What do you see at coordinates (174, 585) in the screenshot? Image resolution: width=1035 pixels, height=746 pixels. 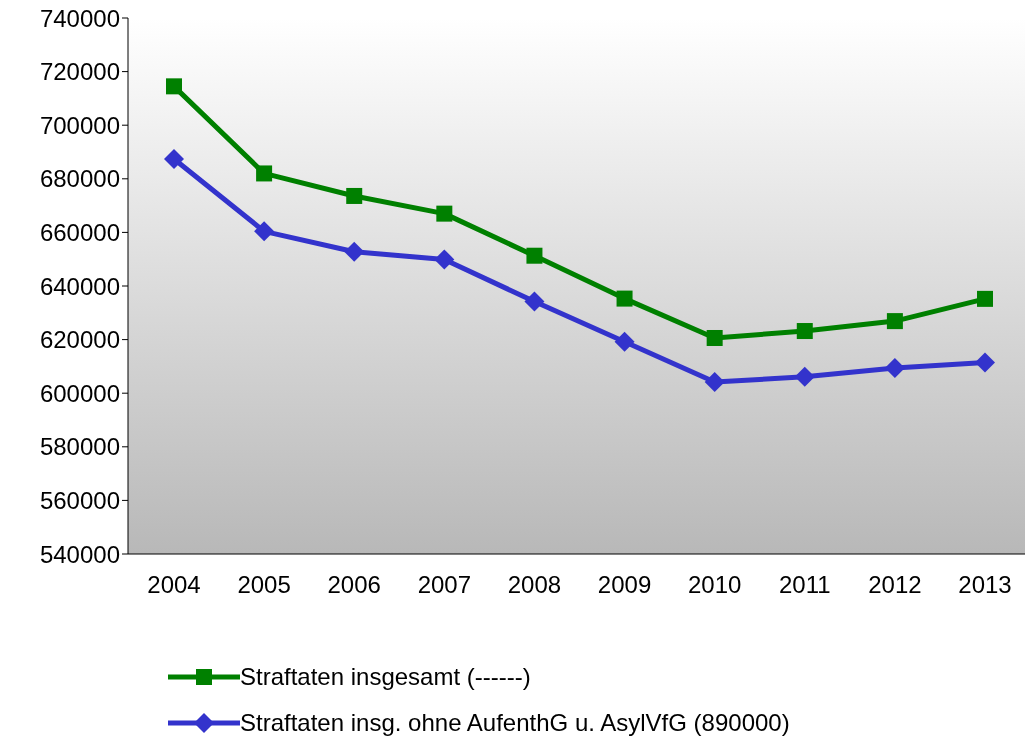 I see `x-tick-label: 2004` at bounding box center [174, 585].